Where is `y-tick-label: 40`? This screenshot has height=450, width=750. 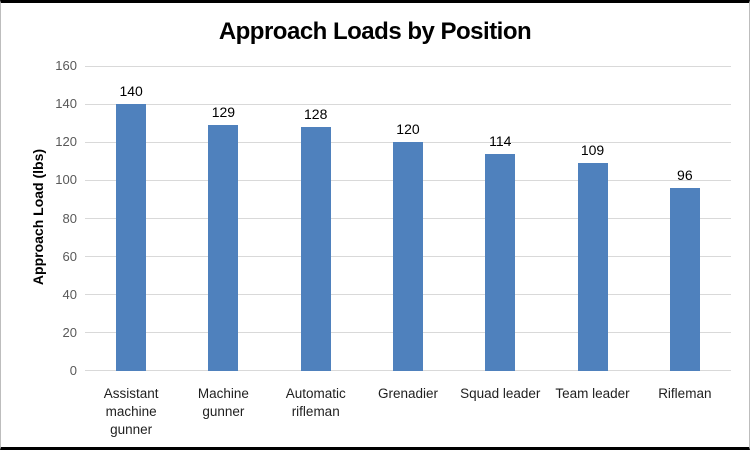
y-tick-label: 40 is located at coordinates (69, 294).